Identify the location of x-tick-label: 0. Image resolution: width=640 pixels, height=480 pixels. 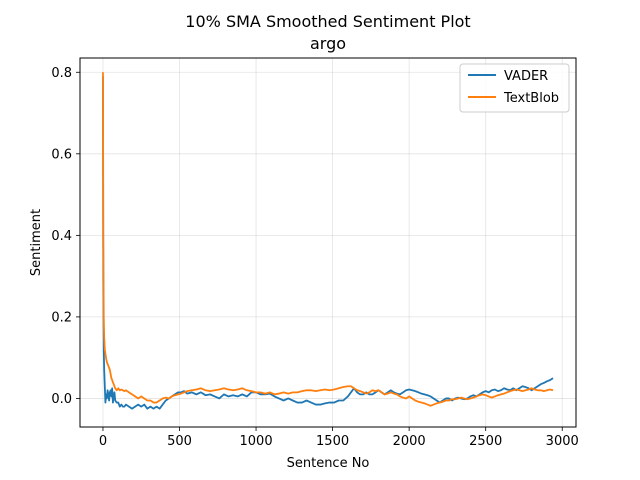
(103, 441).